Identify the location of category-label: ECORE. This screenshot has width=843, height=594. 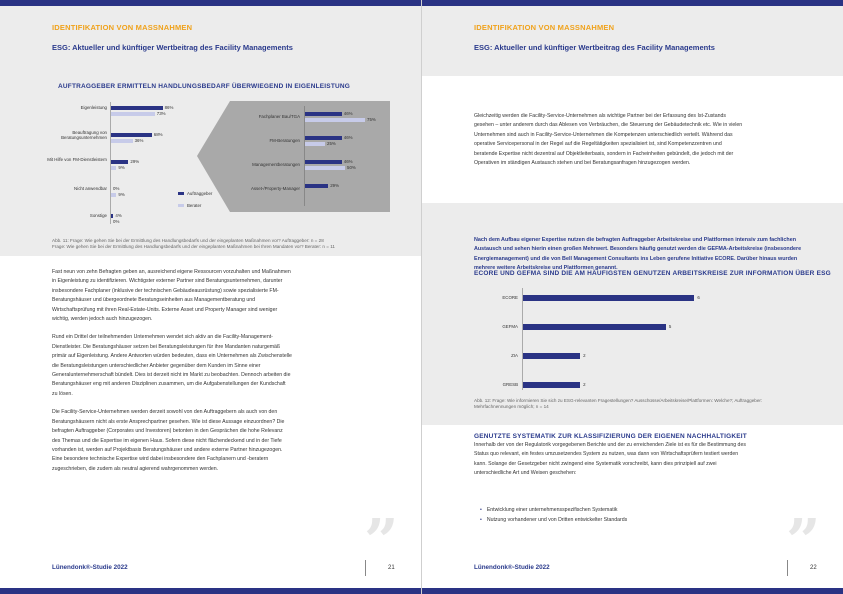
(510, 297).